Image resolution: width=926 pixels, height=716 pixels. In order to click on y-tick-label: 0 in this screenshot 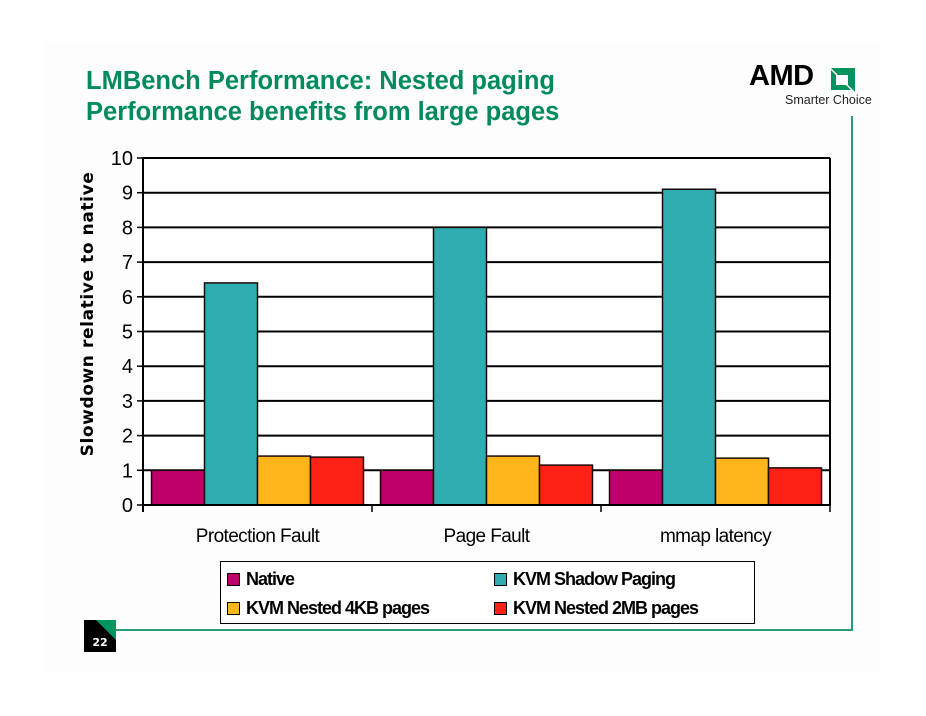, I will do `click(127, 506)`.